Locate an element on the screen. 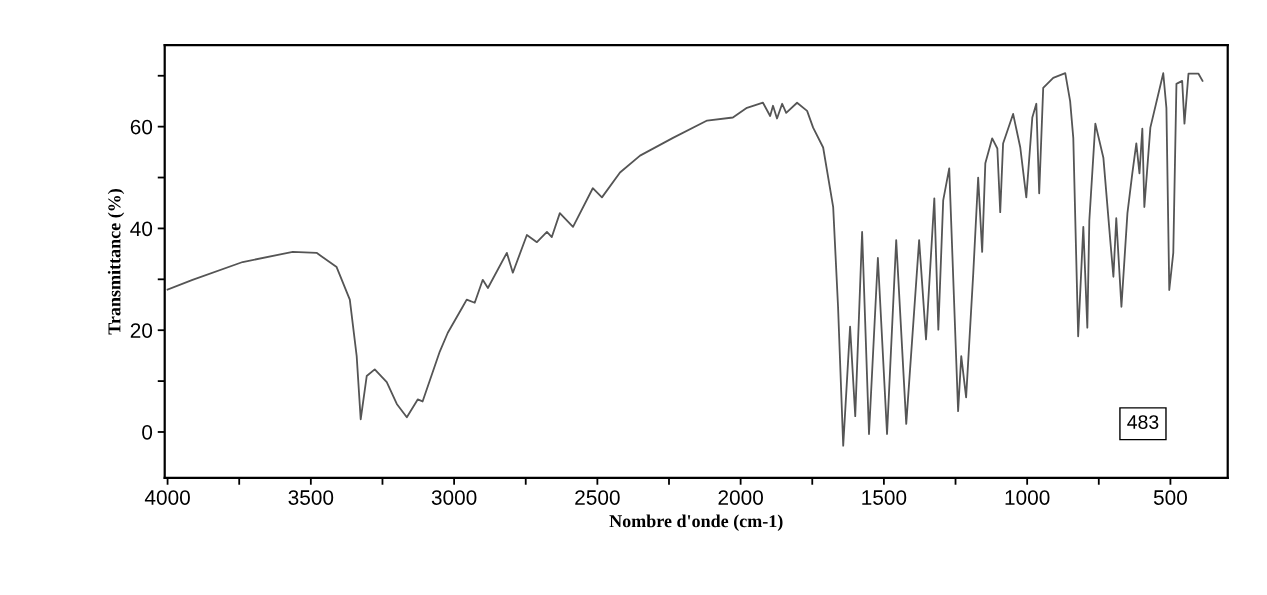 The width and height of the screenshot is (1267, 595). x-tick-label: 2500 is located at coordinates (597, 497).